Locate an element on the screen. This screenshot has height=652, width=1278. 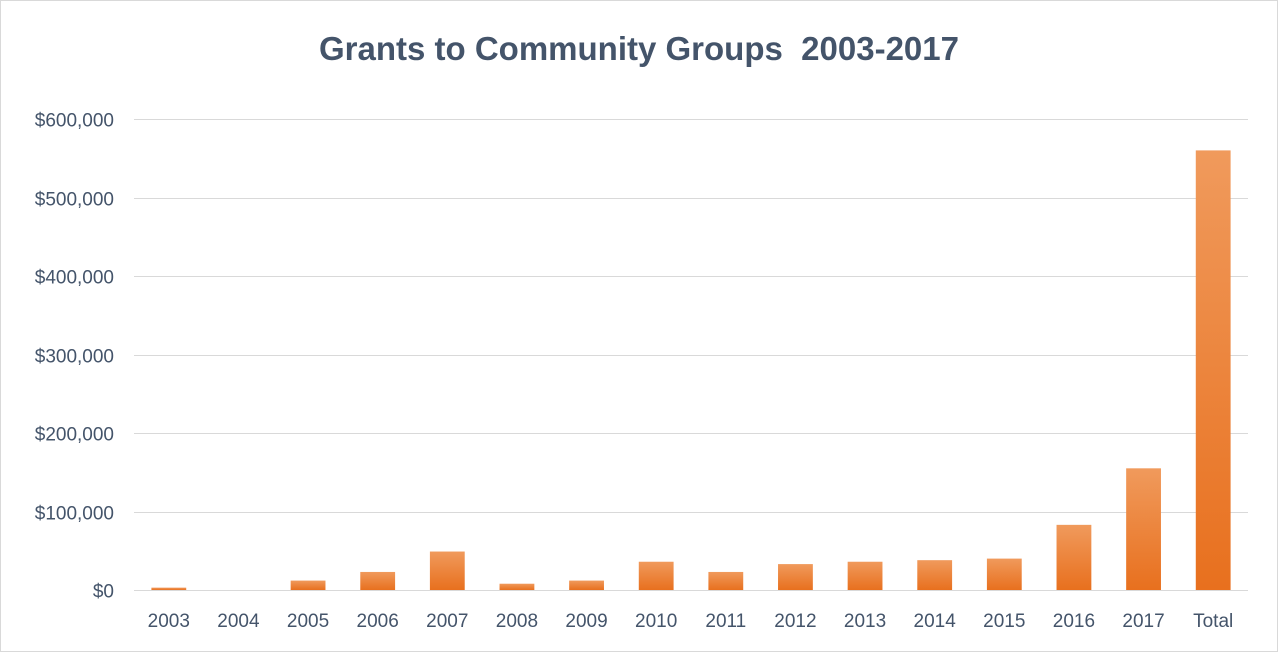
x-tick-label: 2017 is located at coordinates (1143, 621).